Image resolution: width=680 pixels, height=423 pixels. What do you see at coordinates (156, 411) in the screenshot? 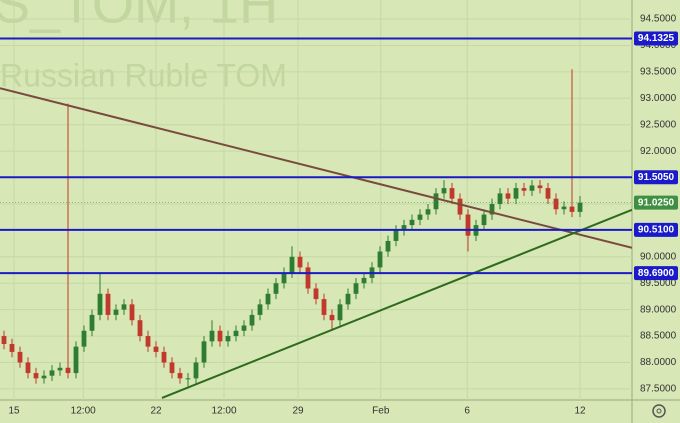
I see `x-tick-label: 22` at bounding box center [156, 411].